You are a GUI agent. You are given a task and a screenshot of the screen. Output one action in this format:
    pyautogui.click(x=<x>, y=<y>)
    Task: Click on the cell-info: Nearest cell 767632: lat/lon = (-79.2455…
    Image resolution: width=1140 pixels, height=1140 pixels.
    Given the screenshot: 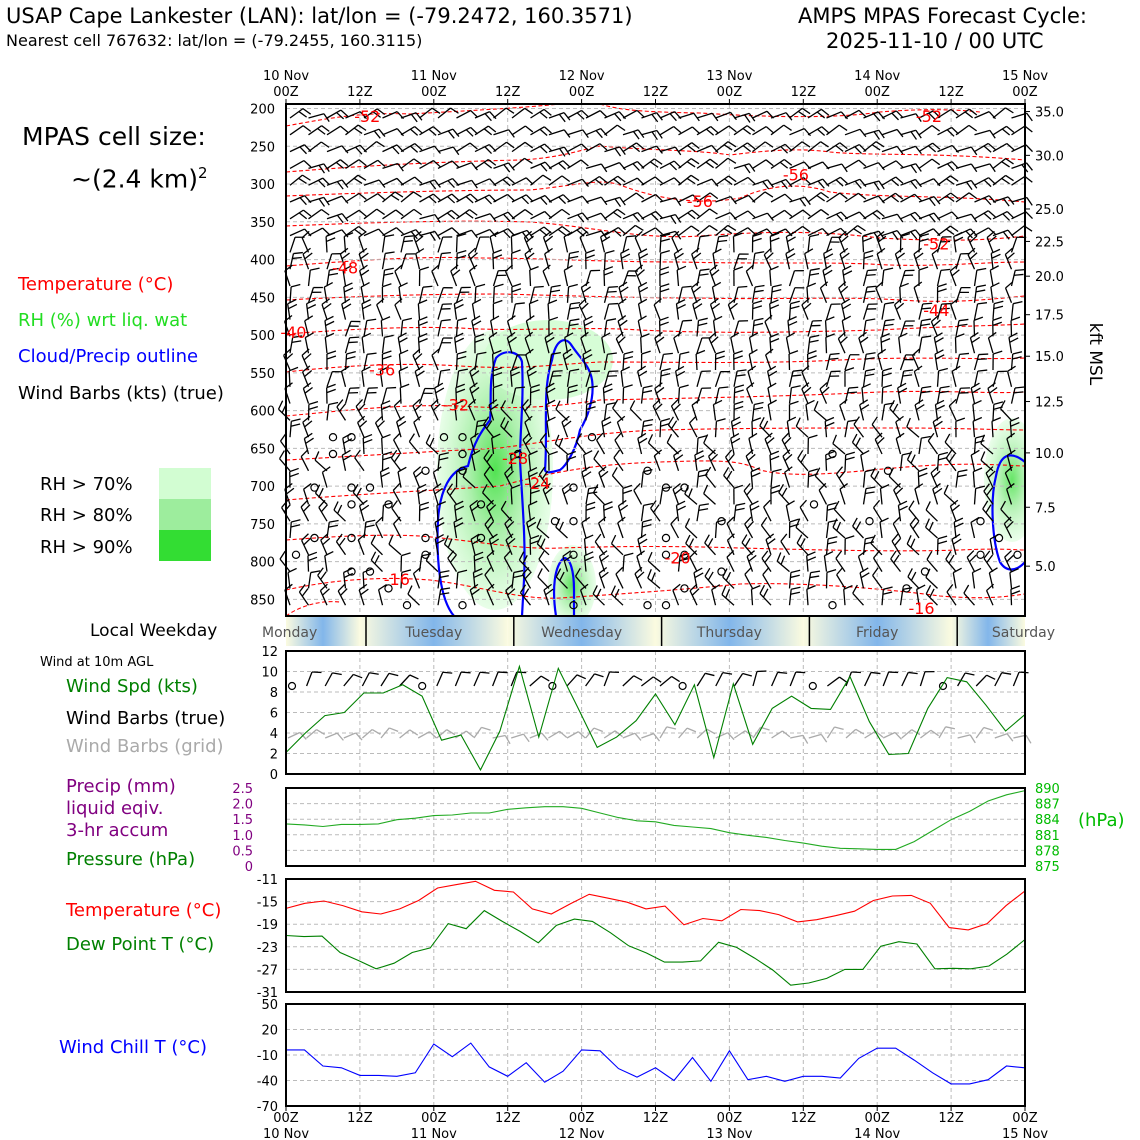 What is the action you would take?
    pyautogui.click(x=214, y=40)
    